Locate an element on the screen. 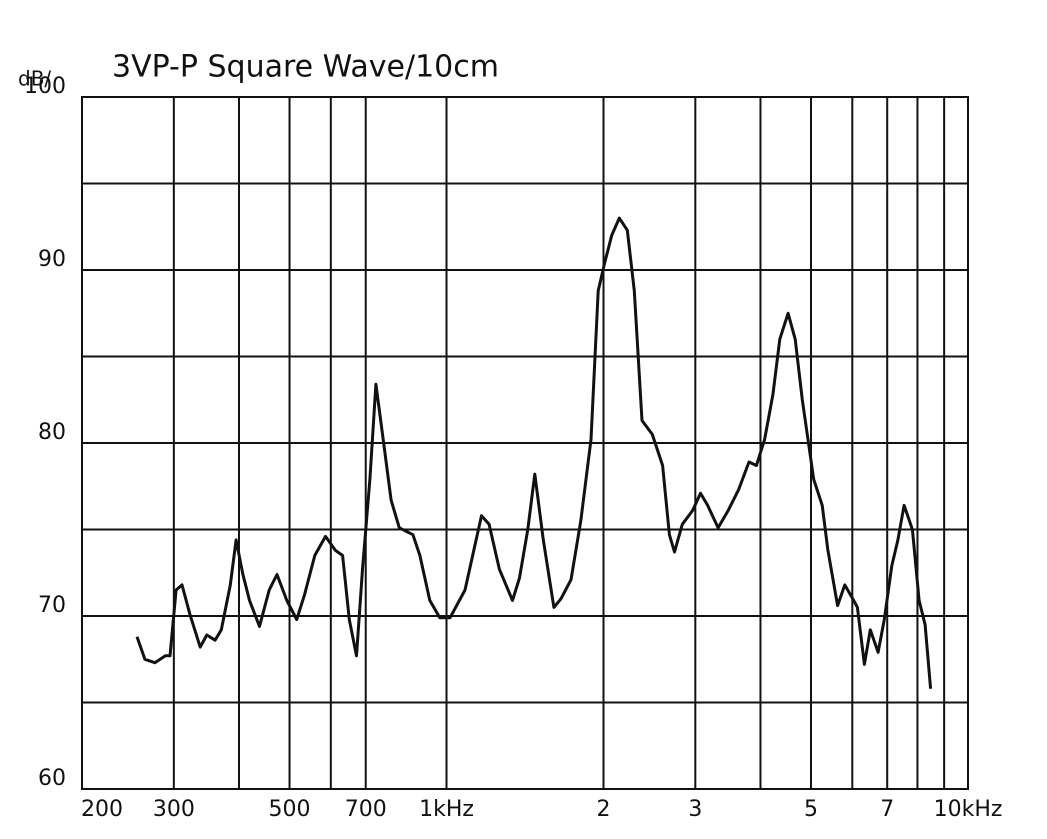 This screenshot has width=1047, height=839. y-tick-label: 60 is located at coordinates (52, 778).